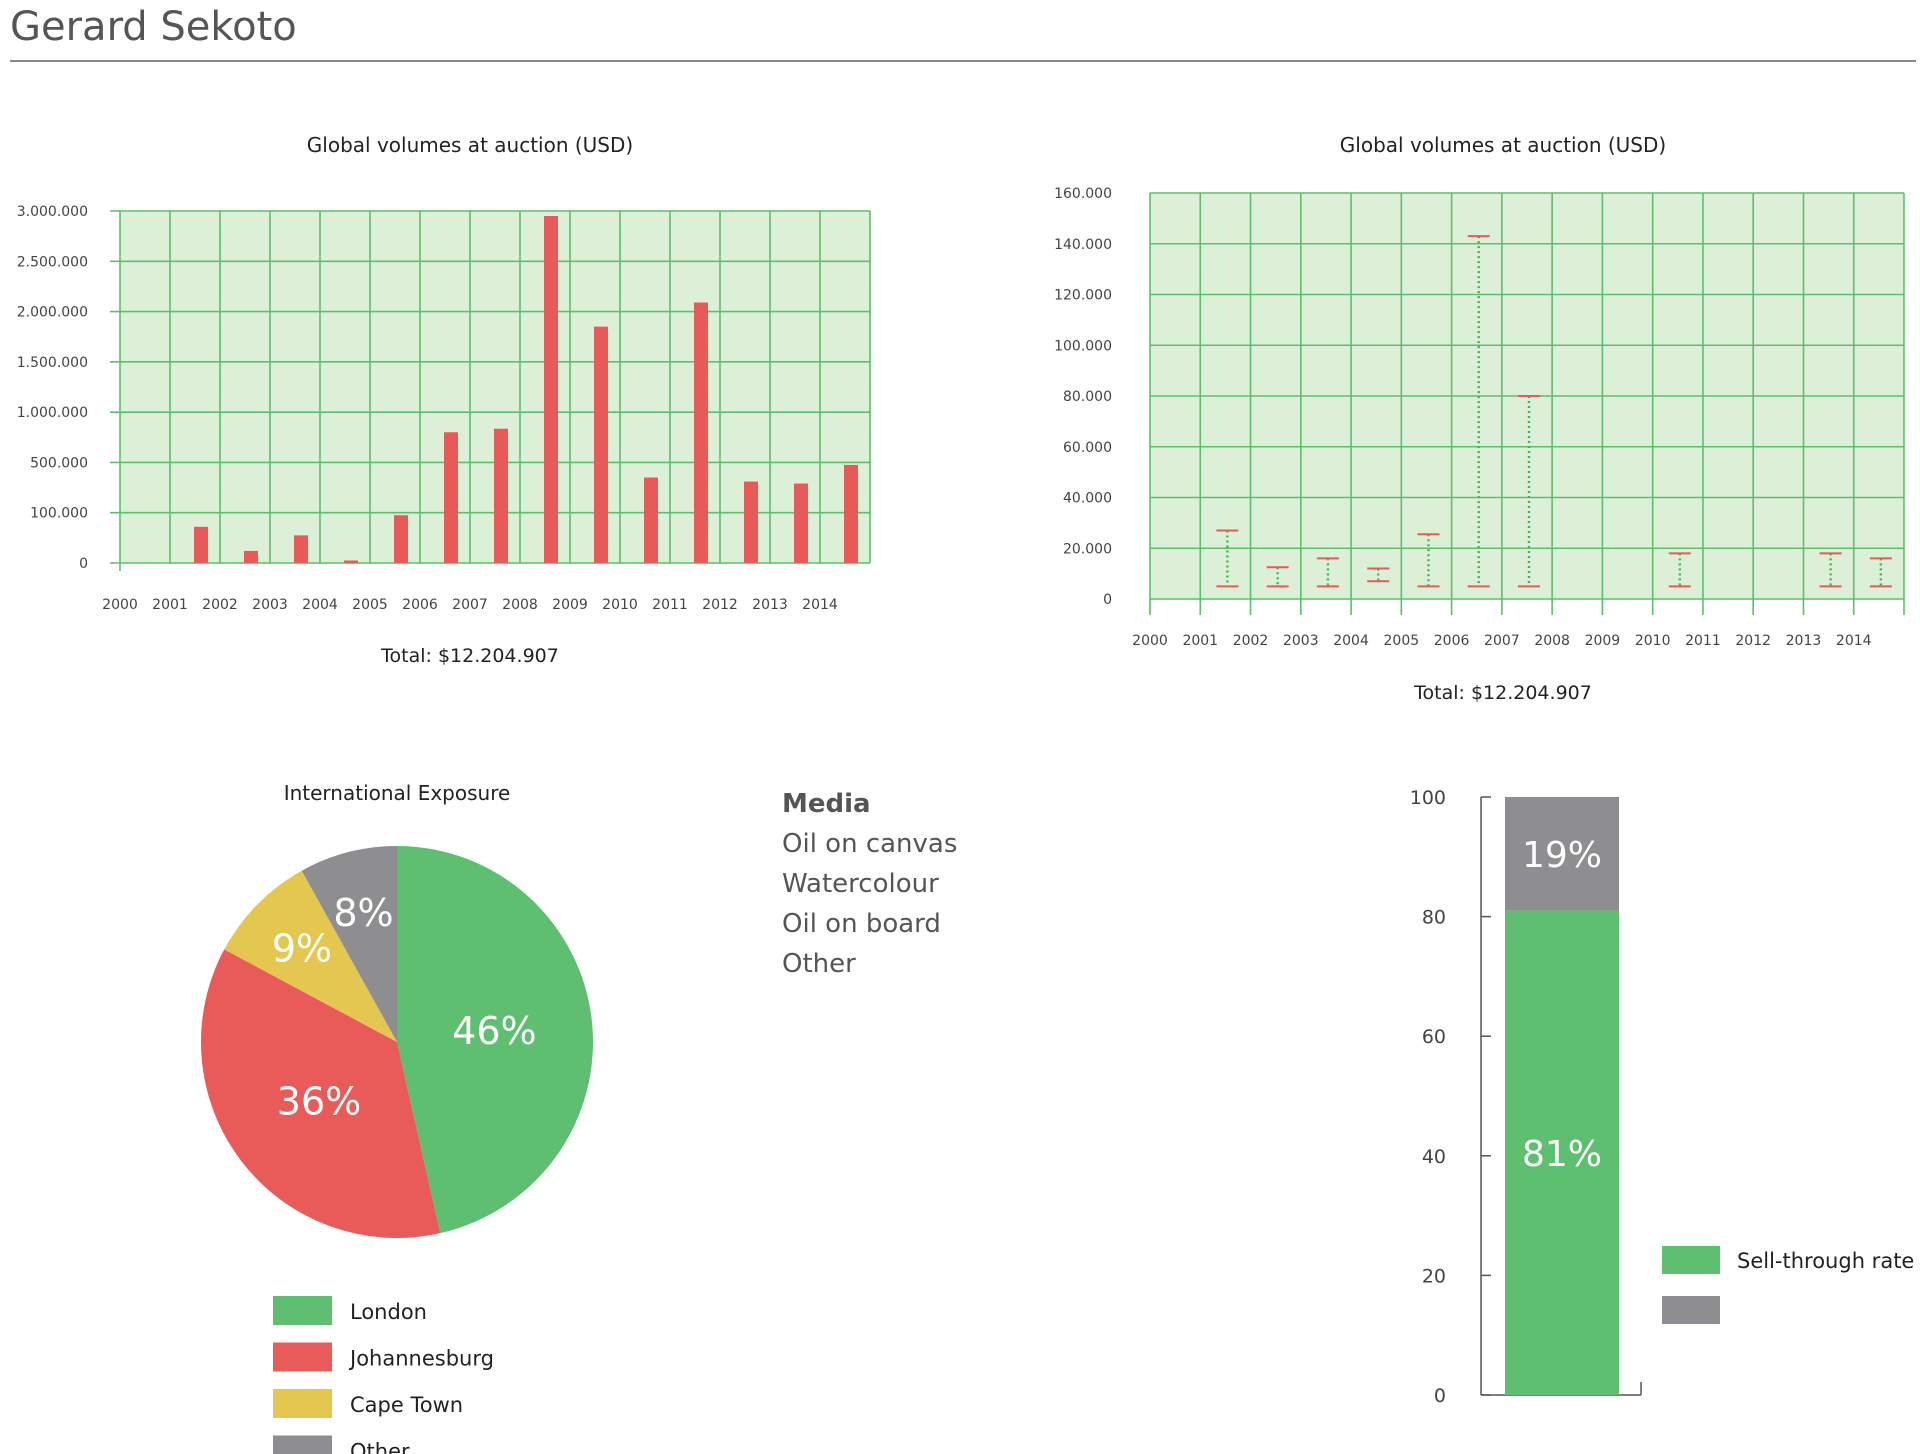 The width and height of the screenshot is (1920, 1454). What do you see at coordinates (826, 804) in the screenshot?
I see `media-title: Media` at bounding box center [826, 804].